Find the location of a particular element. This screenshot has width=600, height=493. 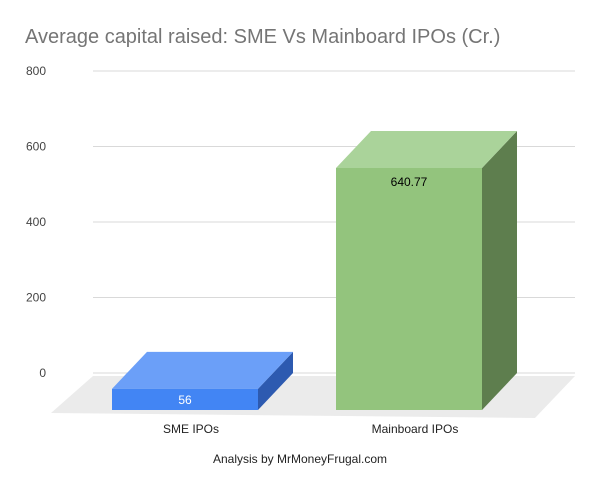

y-tick-label: 0 is located at coordinates (42, 373).